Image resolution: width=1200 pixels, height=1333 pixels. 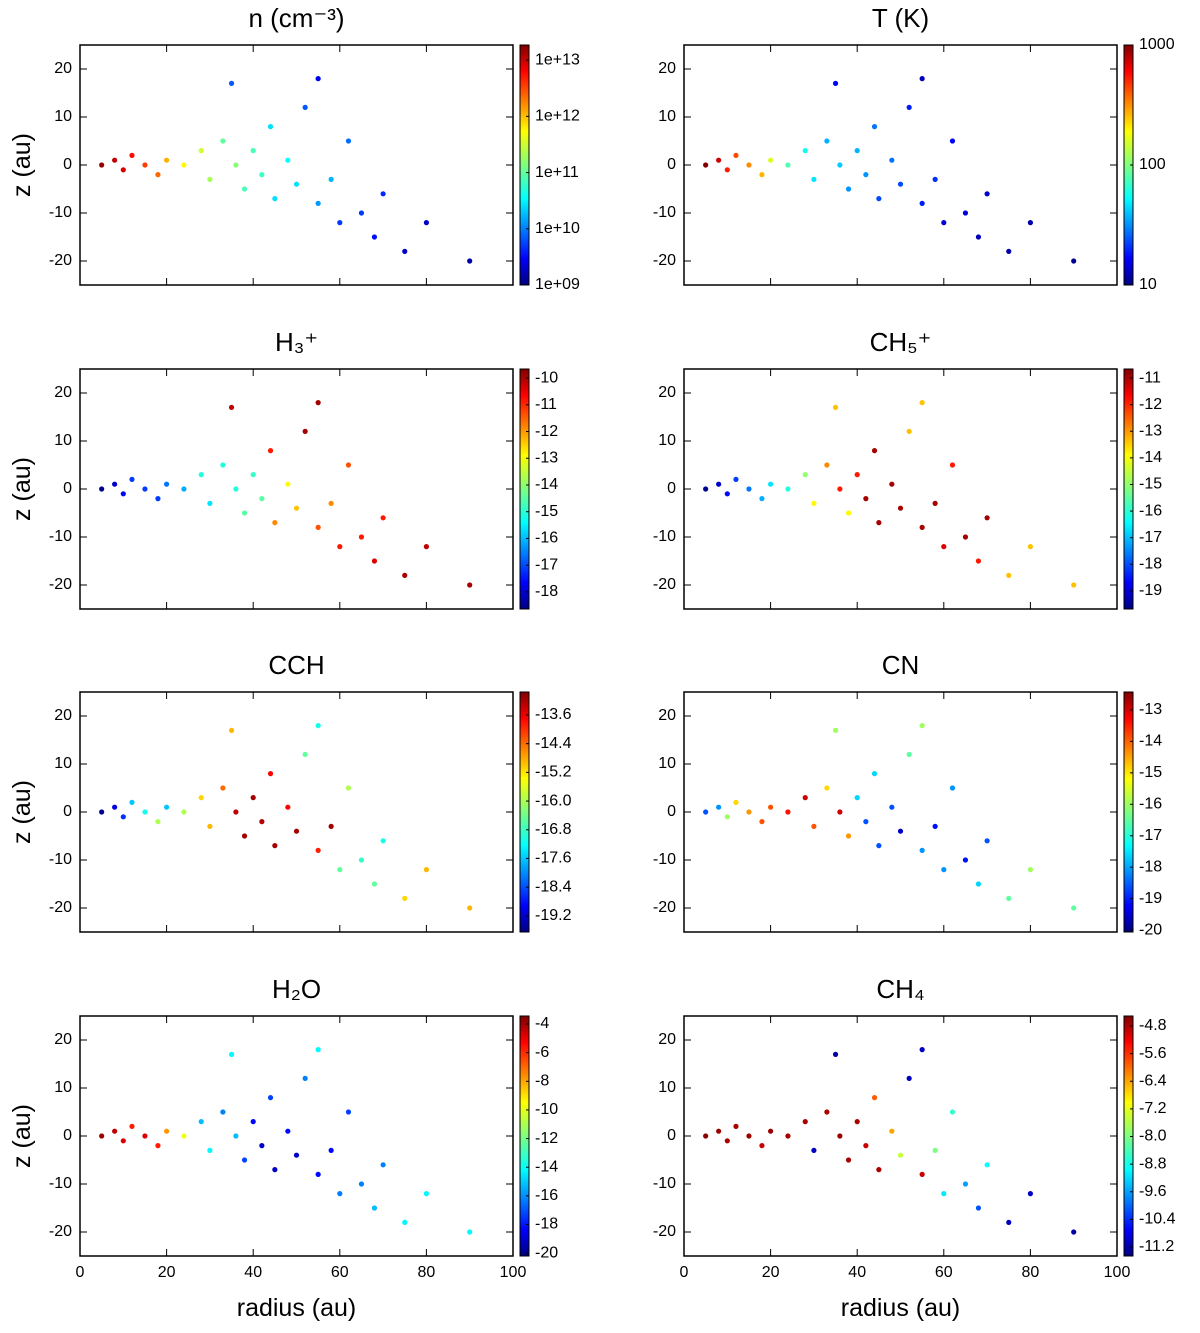 I want to click on x-axis-label: radius (au), so click(x=901, y=1308).